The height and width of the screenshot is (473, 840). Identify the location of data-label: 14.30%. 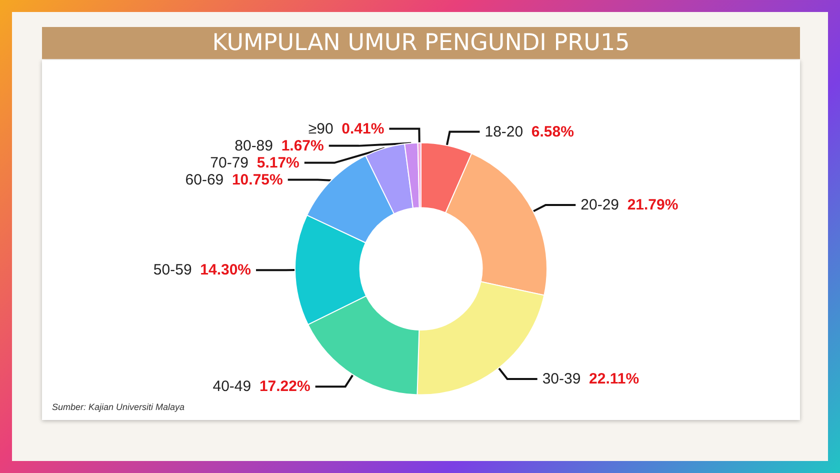
(226, 270).